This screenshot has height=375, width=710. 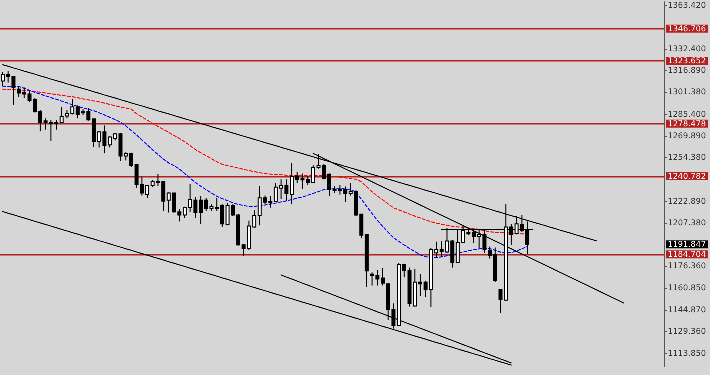 What do you see at coordinates (687, 245) in the screenshot?
I see `text: 1191.847` at bounding box center [687, 245].